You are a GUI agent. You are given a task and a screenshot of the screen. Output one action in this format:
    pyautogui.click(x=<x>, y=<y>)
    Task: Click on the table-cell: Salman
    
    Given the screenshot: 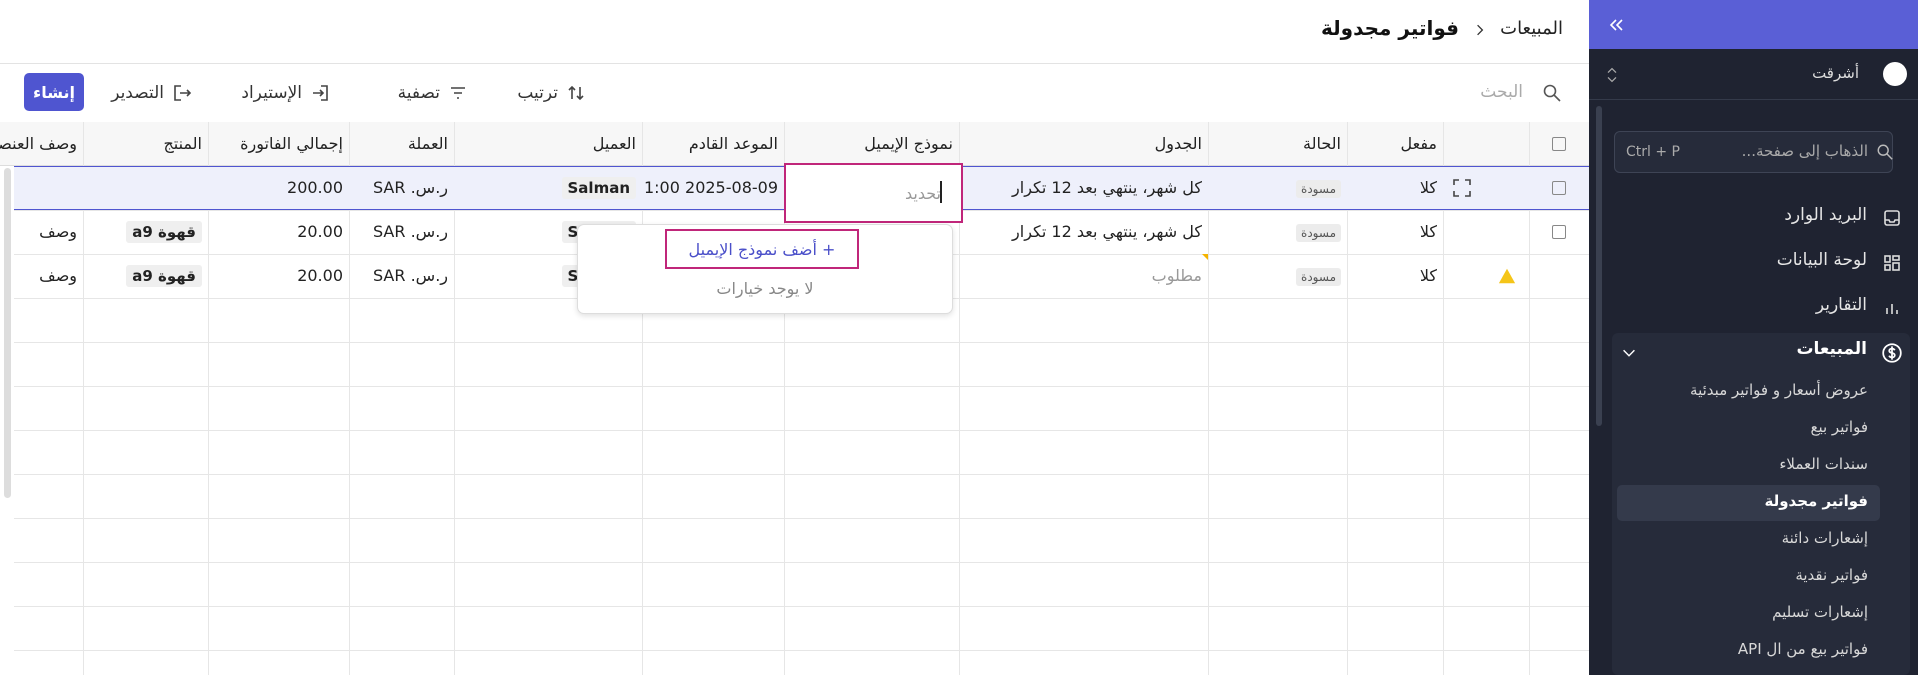 What is the action you would take?
    pyautogui.click(x=548, y=188)
    